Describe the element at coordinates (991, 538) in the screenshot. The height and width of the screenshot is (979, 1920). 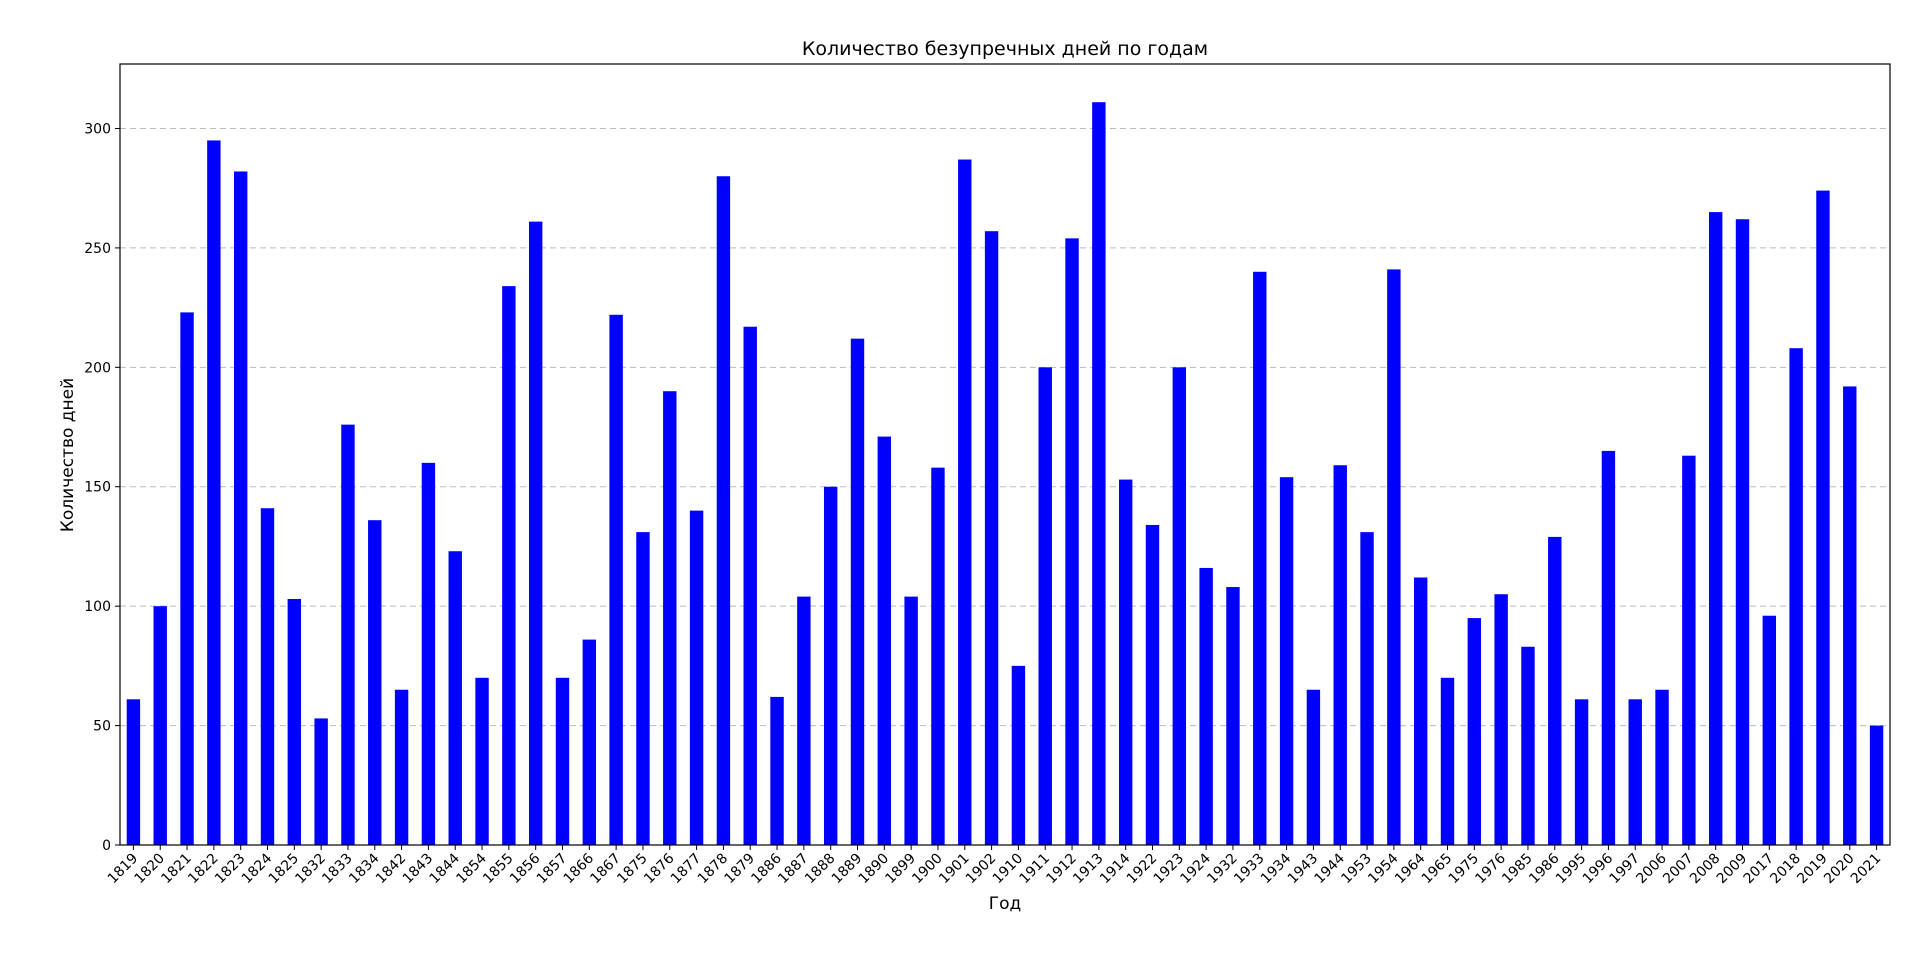
I see `bar-1902` at that location.